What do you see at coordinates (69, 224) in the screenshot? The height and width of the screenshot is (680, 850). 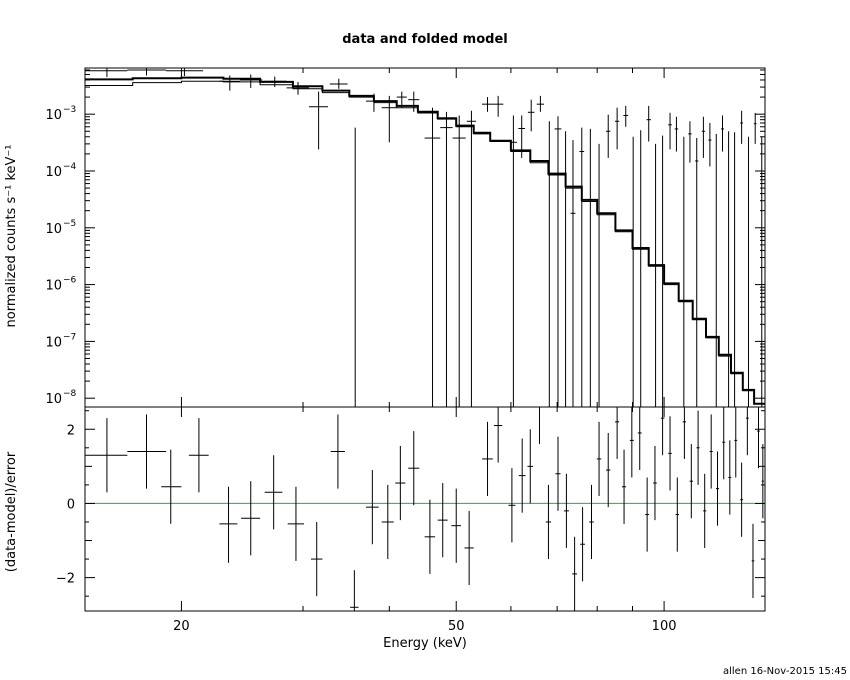 I see `y-tick-label-exponent: −5` at bounding box center [69, 224].